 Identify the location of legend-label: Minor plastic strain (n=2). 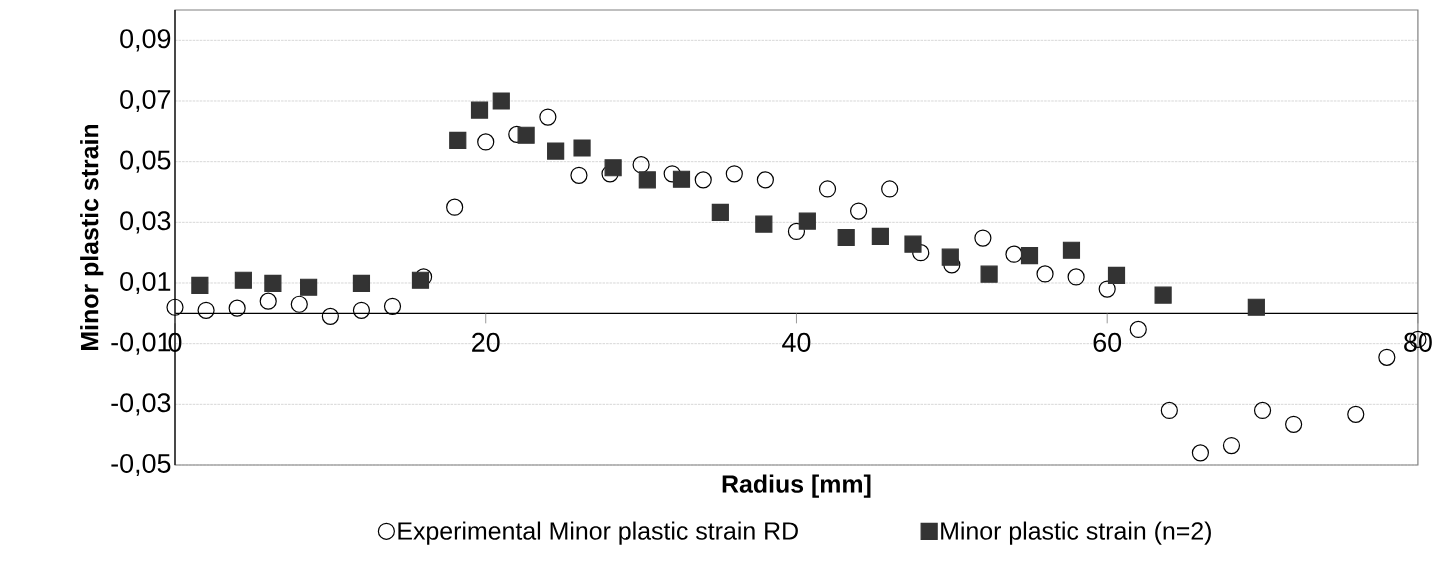
(1076, 533).